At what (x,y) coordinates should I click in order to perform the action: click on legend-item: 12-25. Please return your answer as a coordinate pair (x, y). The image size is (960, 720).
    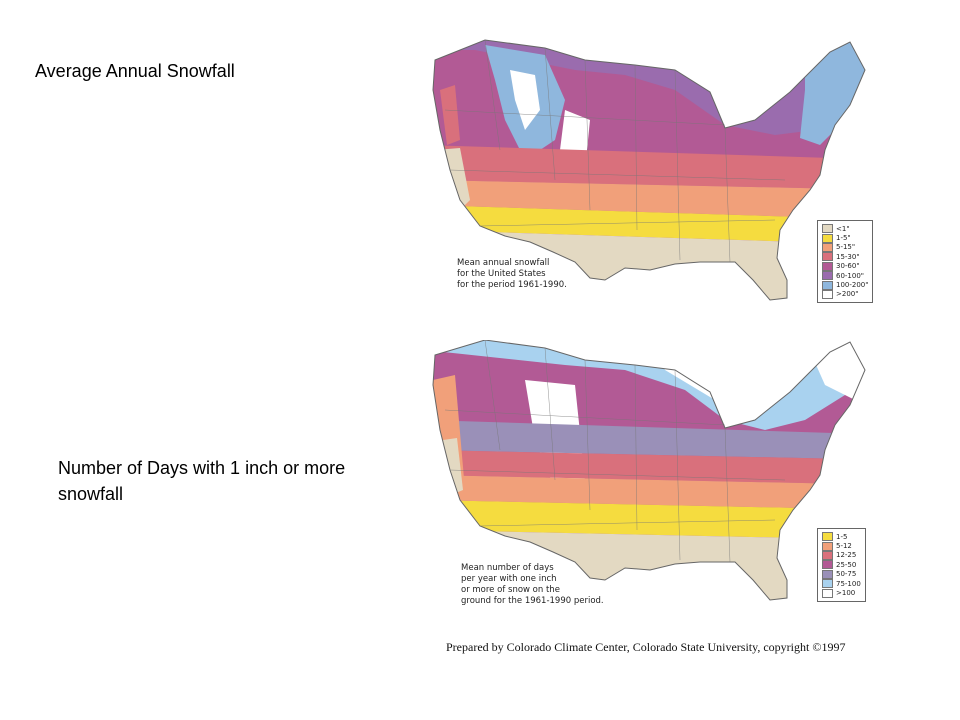
    Looking at the image, I should click on (841, 555).